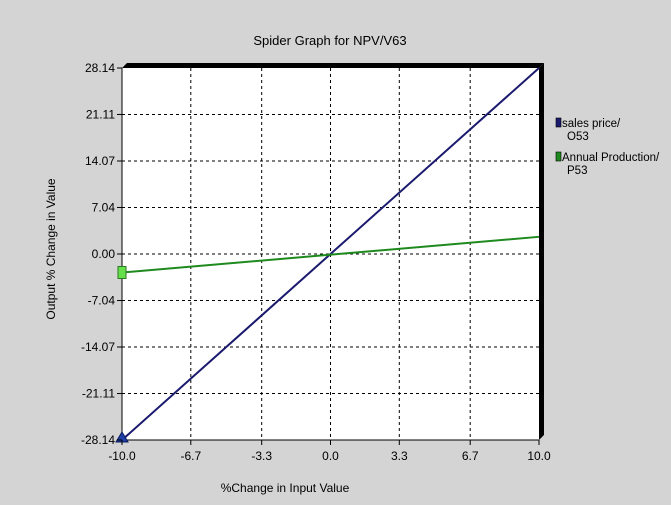 The height and width of the screenshot is (505, 671). I want to click on x-axis-ticks: -10.0 -6.7 -3.3 0.0 3.3 6.7 10.0, so click(329, 451).